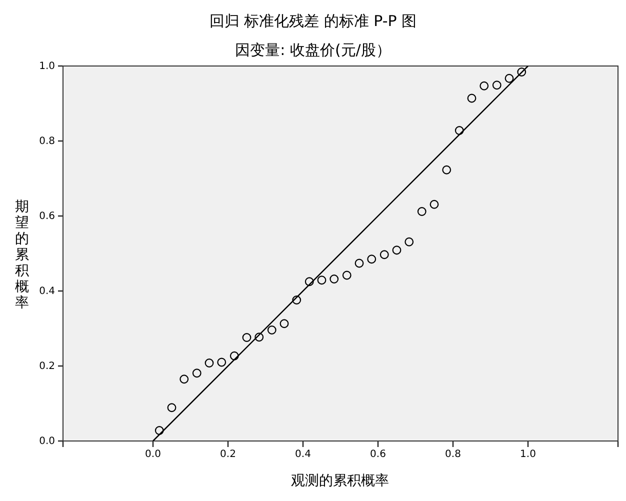  I want to click on y-tick-label: 0.6, so click(47, 216).